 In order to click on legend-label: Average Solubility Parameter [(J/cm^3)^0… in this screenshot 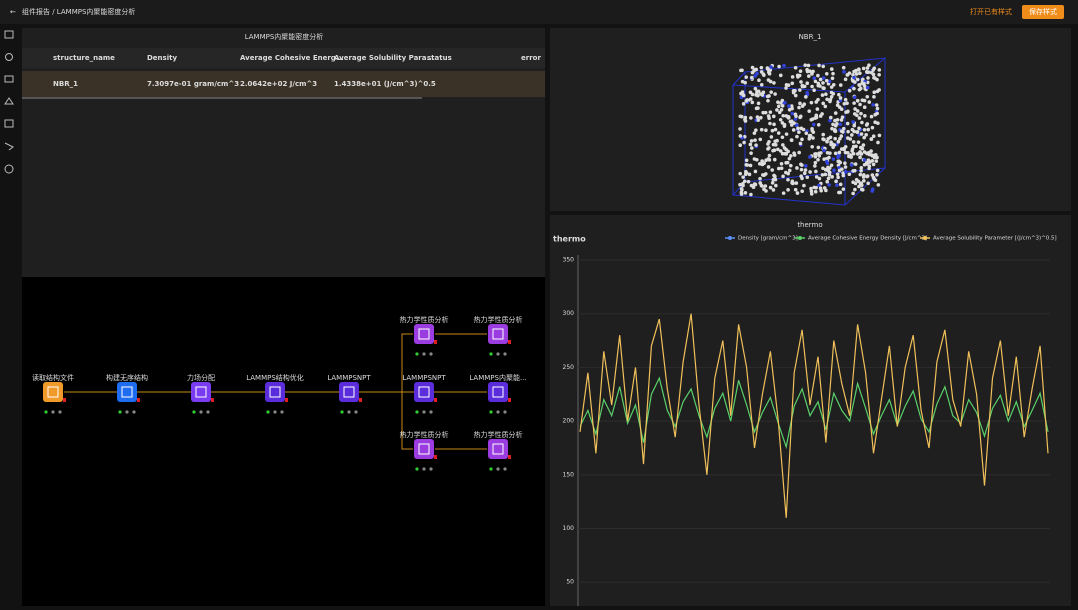, I will do `click(995, 239)`.